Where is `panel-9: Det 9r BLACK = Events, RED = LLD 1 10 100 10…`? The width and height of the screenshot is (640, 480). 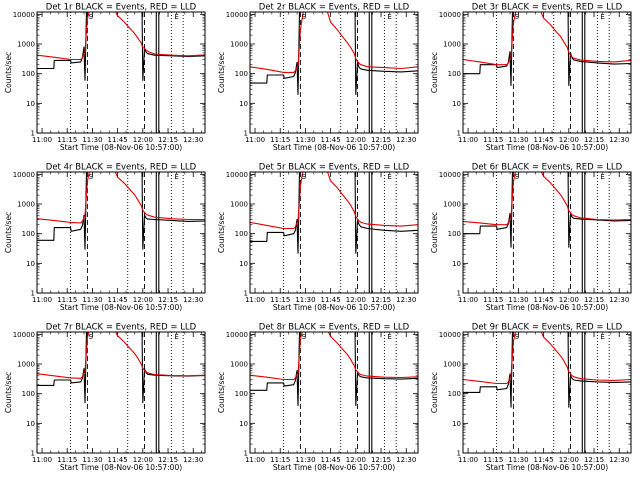
panel-9: Det 9r BLACK = Events, RED = LLD 1 10 100 10… is located at coordinates (531, 397).